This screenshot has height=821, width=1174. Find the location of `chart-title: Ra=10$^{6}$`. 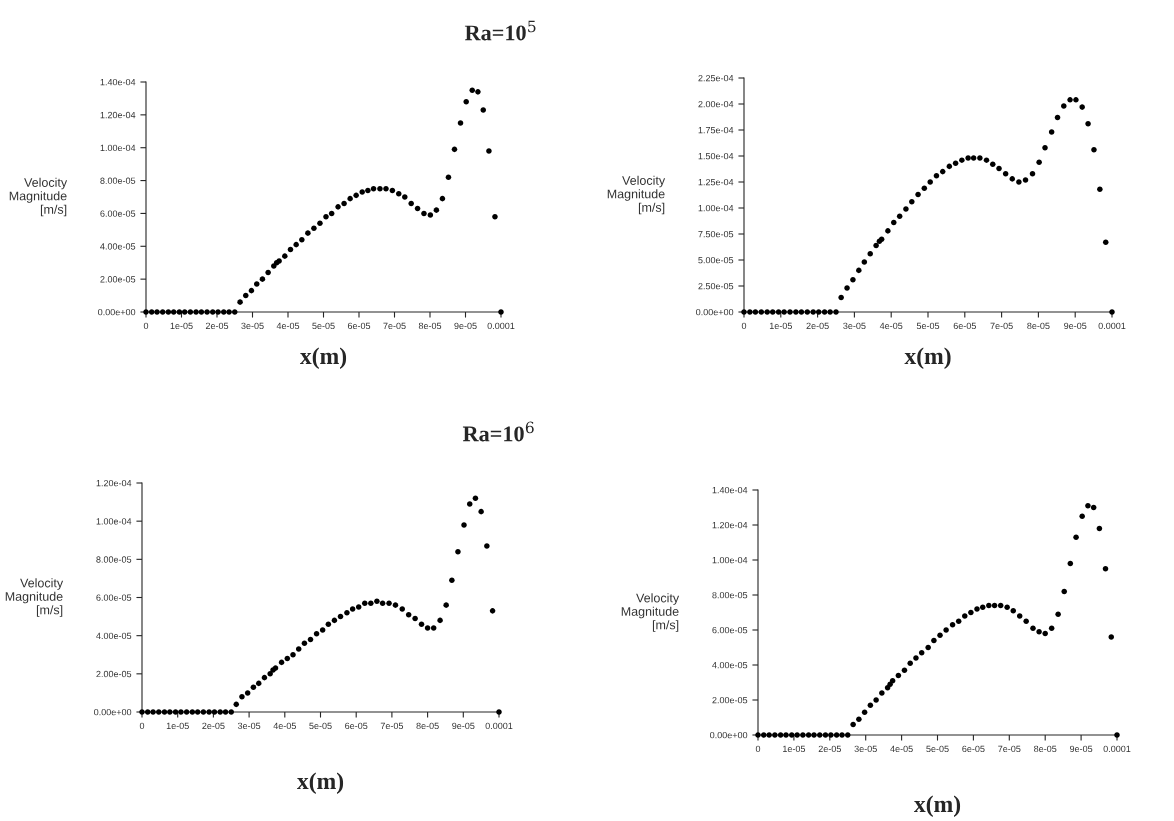

chart-title: Ra=10$^{6}$ is located at coordinates (498, 431).